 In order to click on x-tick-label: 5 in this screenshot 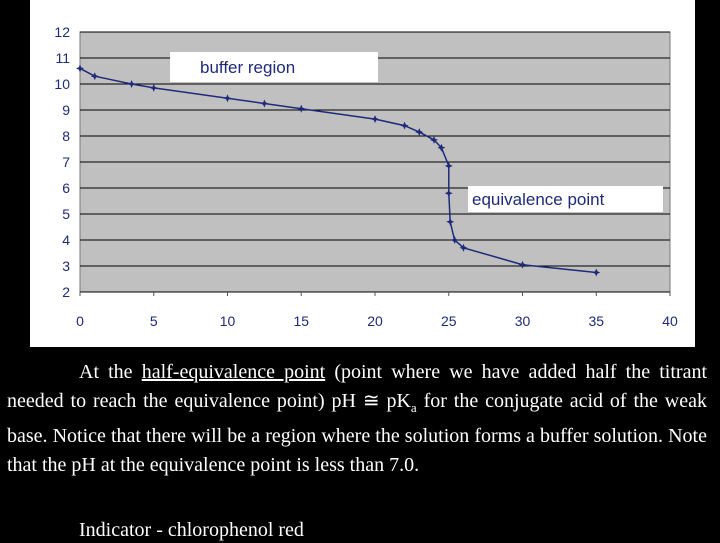, I will do `click(154, 321)`.